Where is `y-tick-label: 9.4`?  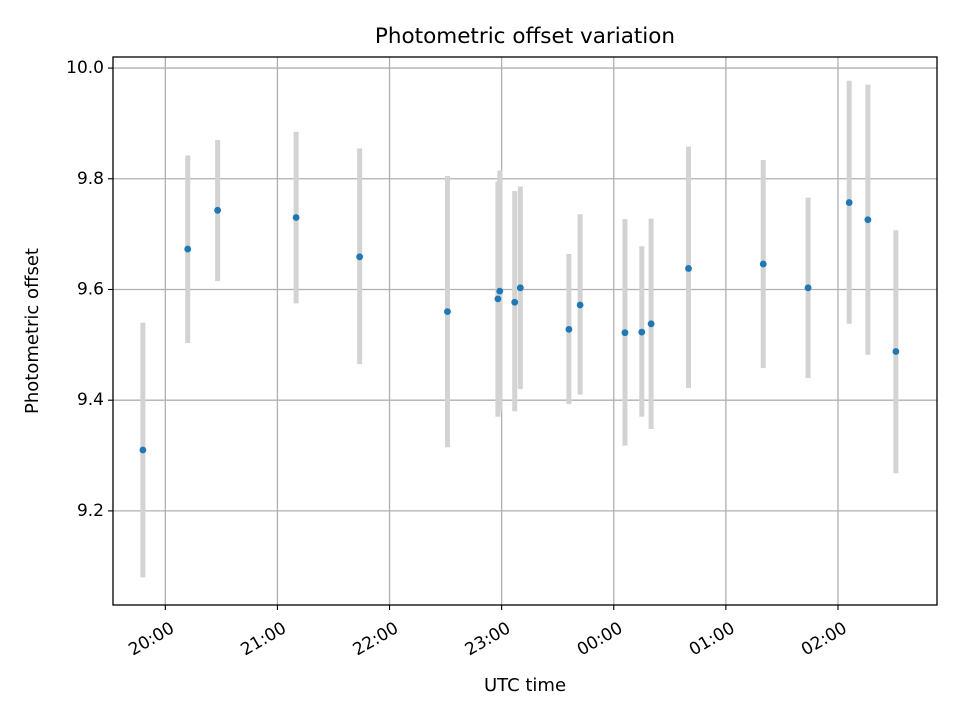 y-tick-label: 9.4 is located at coordinates (90, 400).